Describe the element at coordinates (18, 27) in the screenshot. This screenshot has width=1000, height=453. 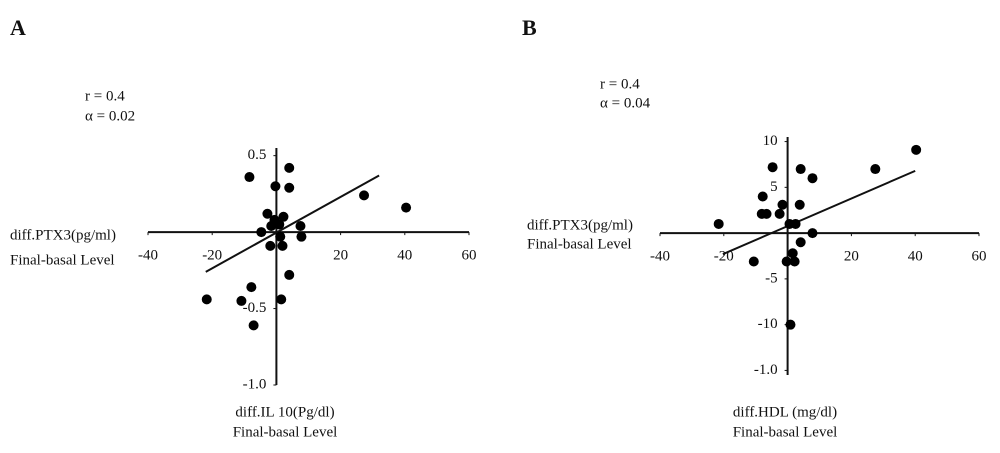
I see `panel-label: A` at that location.